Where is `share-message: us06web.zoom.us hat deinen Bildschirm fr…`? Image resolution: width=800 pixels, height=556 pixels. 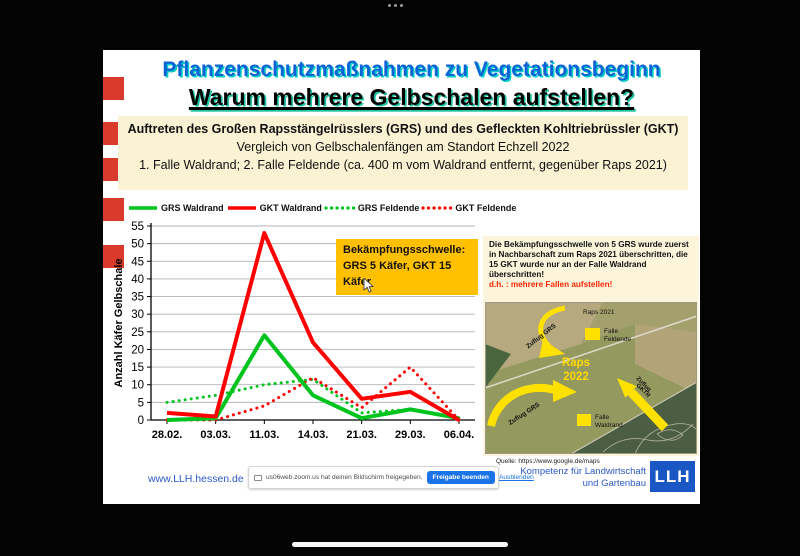 share-message: us06web.zoom.us hat deinen Bildschirm fr… is located at coordinates (344, 477).